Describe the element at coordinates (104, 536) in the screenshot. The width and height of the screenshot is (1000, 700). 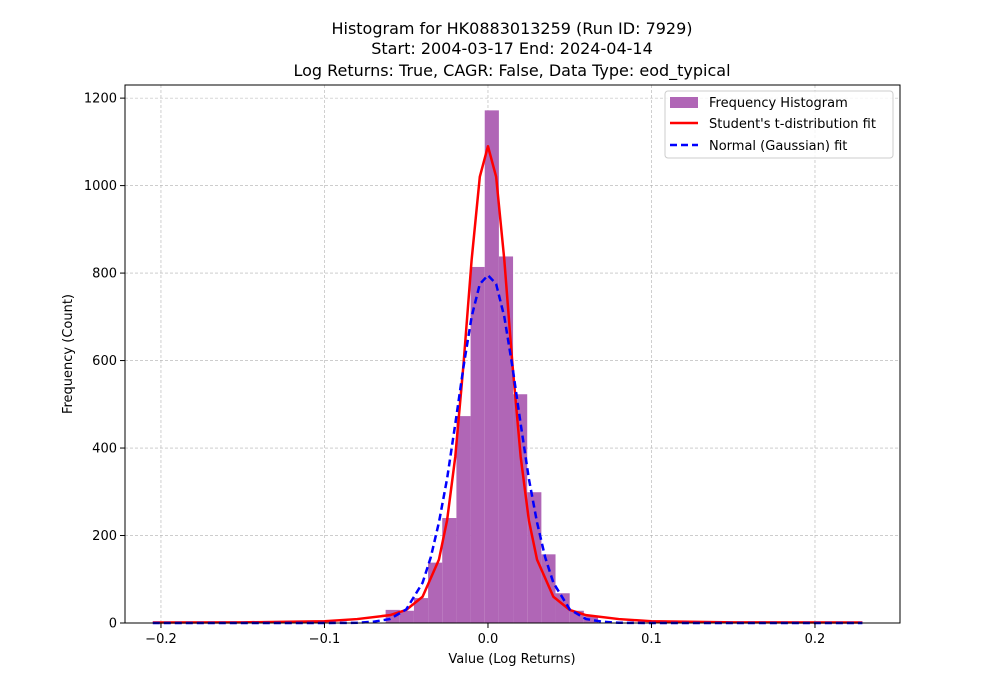
I see `y-tick-label: 200` at that location.